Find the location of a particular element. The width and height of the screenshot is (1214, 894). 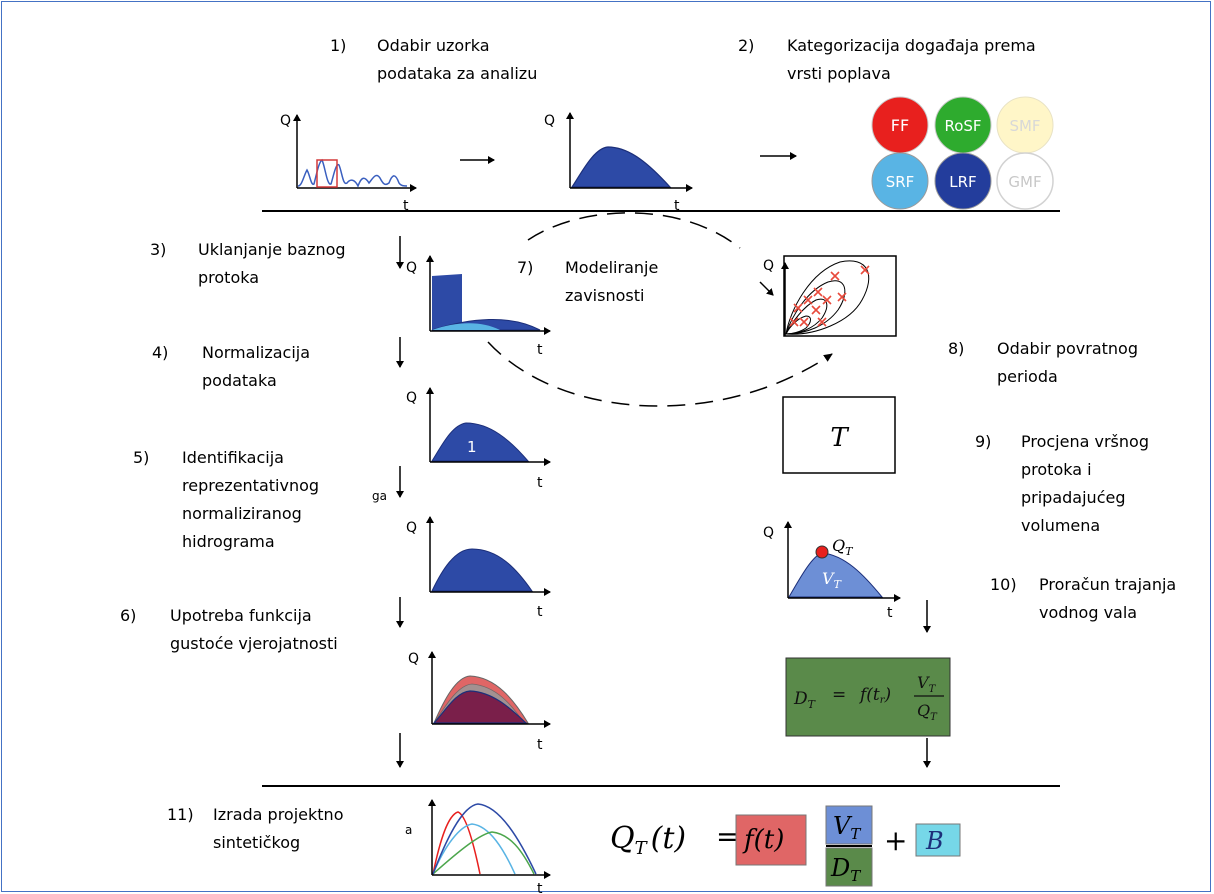

final-formula: QT (t) = f(t) VT DT + B is located at coordinates (785, 846).